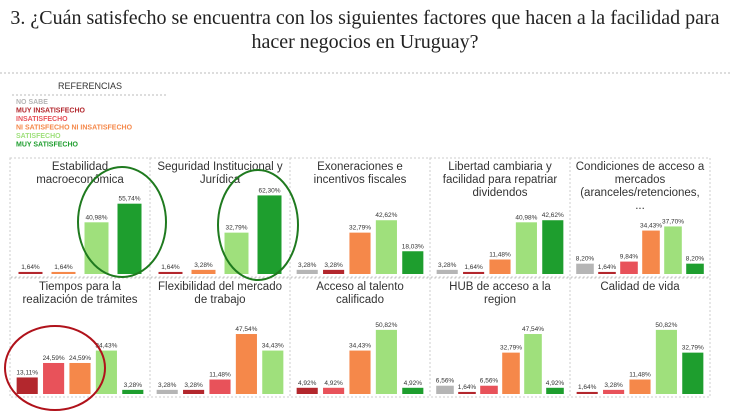 The image size is (730, 414). What do you see at coordinates (640, 193) in the screenshot?
I see `panel-title-line: (aranceles/retenciones,` at bounding box center [640, 193].